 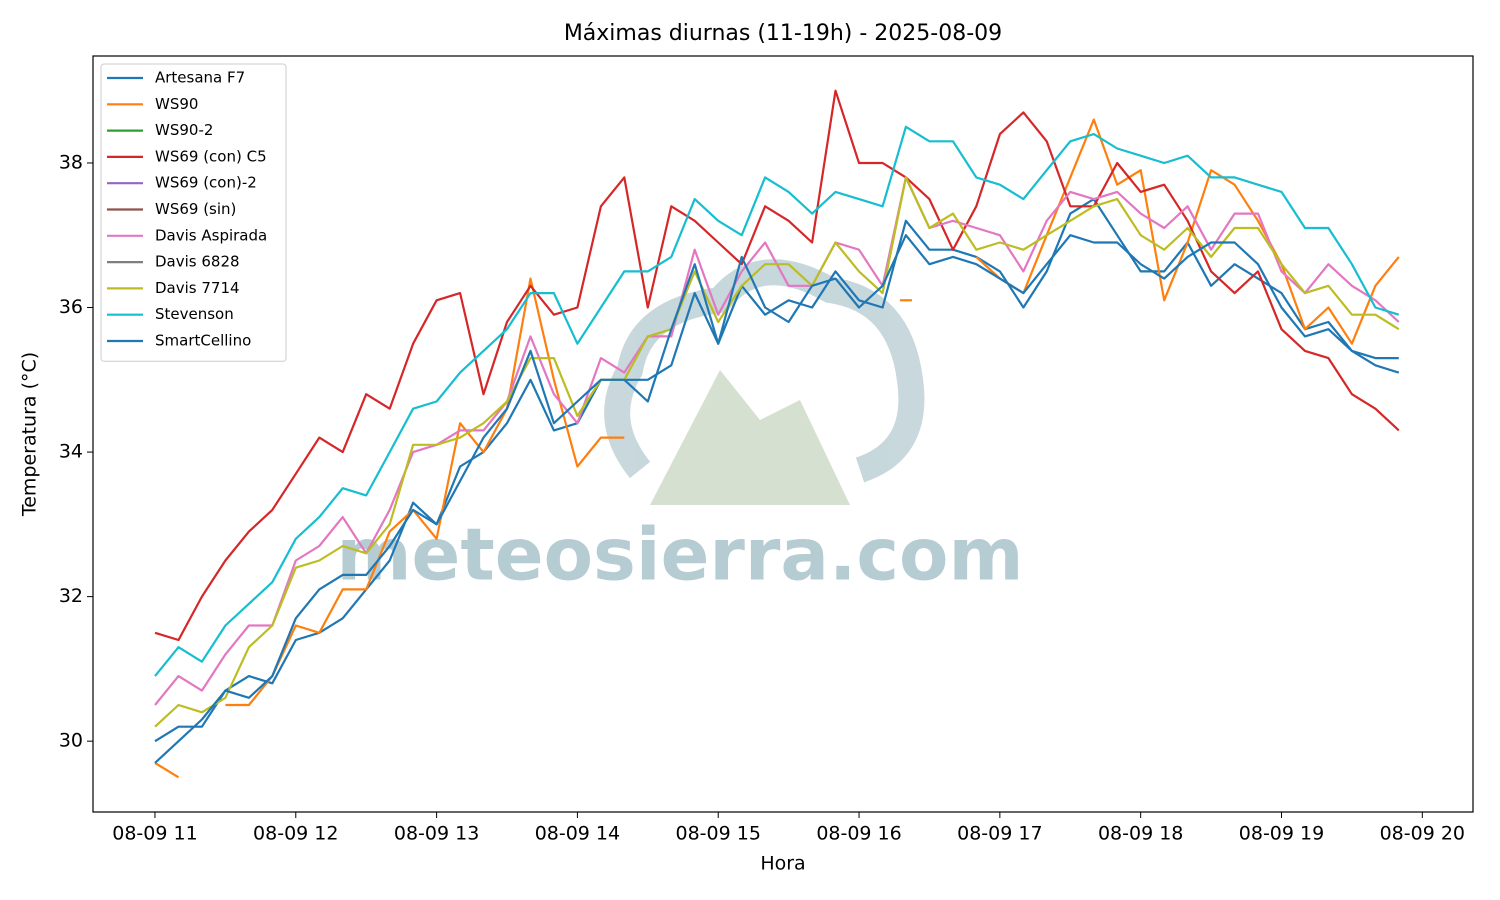 What do you see at coordinates (211, 156) in the screenshot?
I see `legend-label: WS69 (con) C5` at bounding box center [211, 156].